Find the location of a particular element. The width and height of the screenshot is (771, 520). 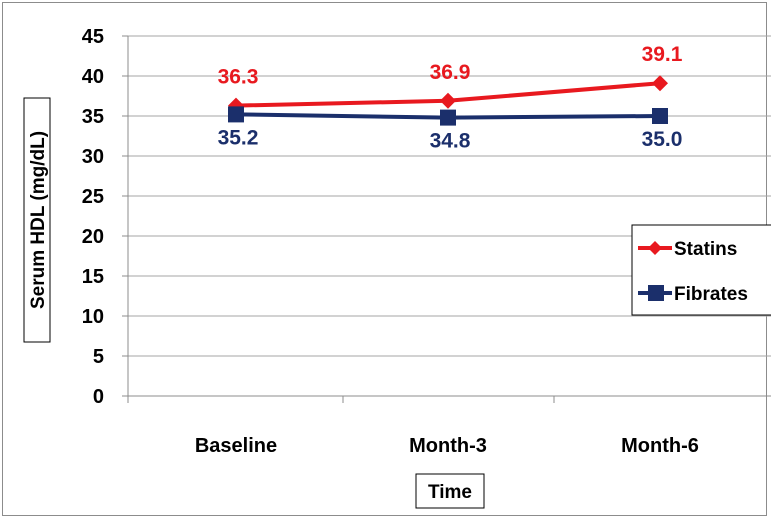

data-labels: 36.3 36.9 39.1 35.2 34.8 35.0 is located at coordinates (450, 97).